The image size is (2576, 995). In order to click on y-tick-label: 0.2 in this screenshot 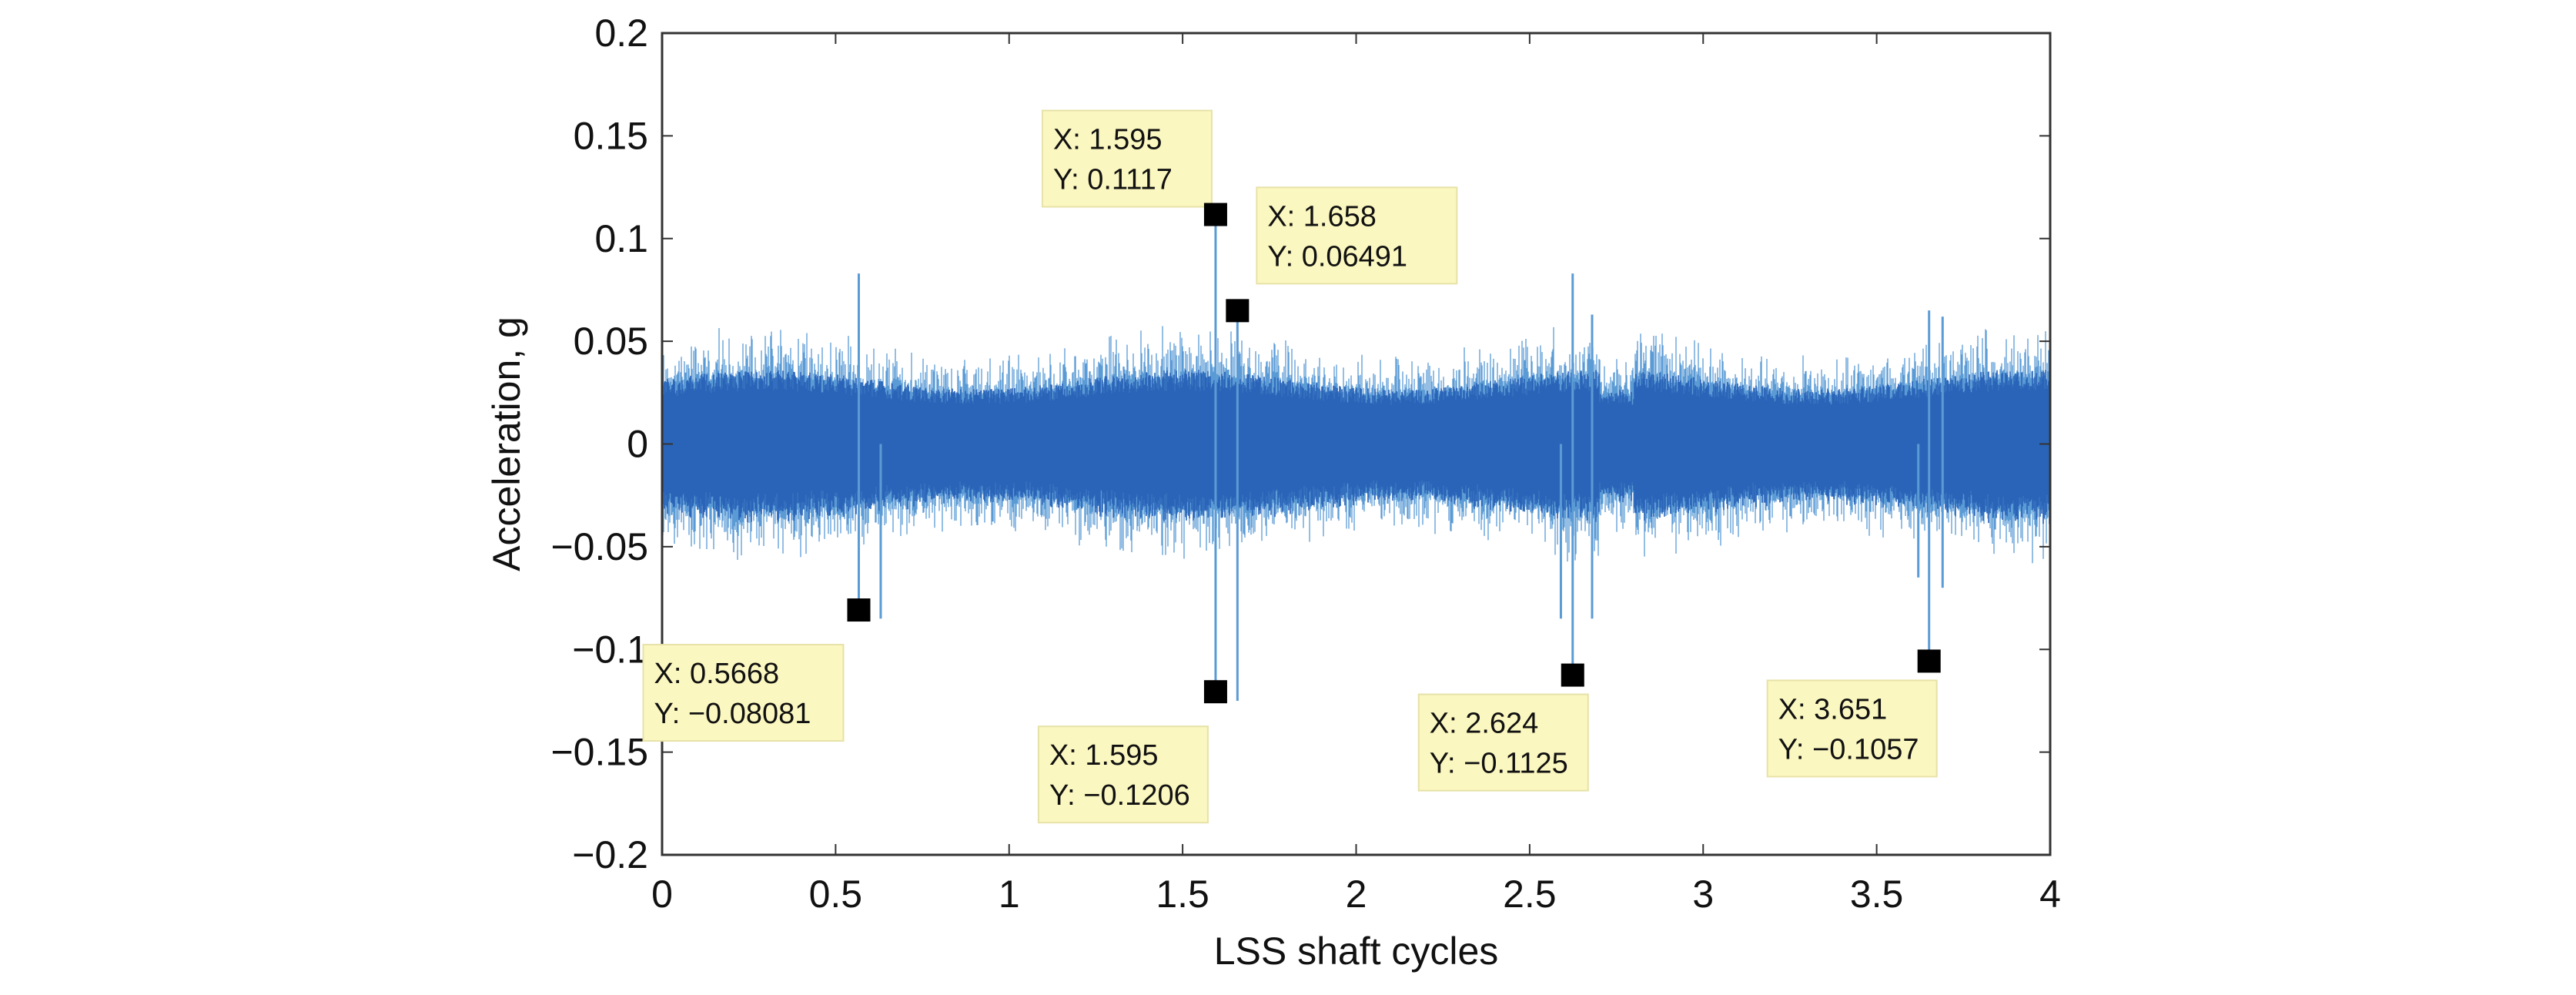, I will do `click(621, 33)`.